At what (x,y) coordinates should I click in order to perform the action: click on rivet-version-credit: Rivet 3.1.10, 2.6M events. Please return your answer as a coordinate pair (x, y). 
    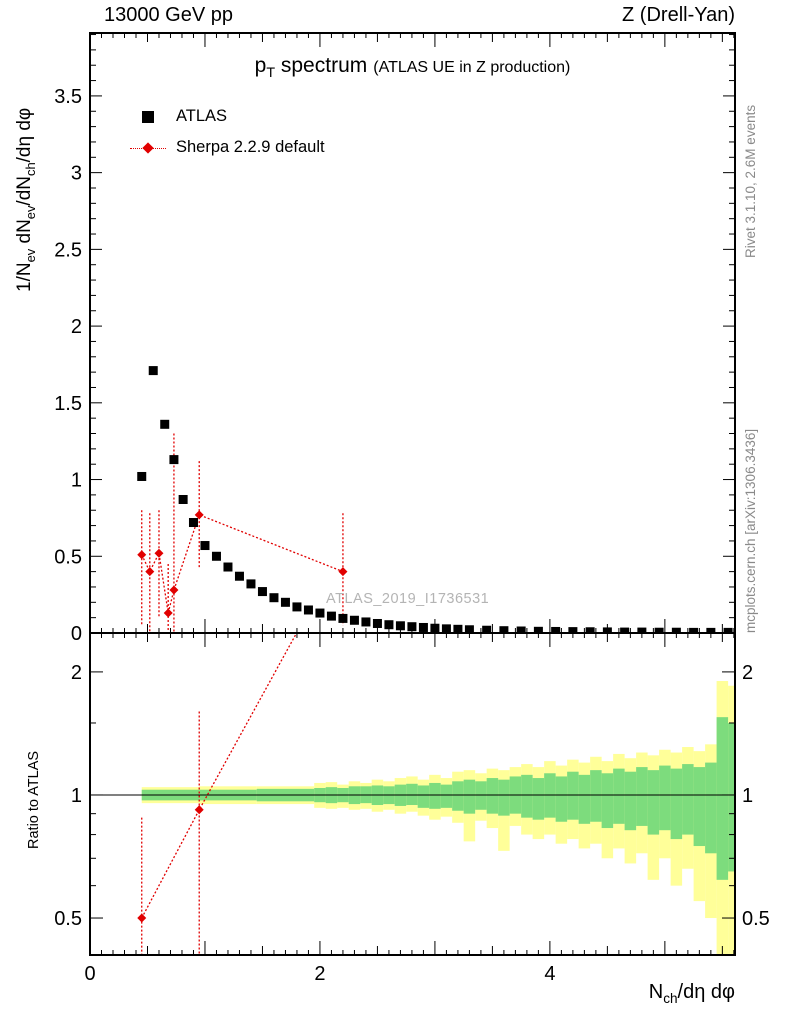
    Looking at the image, I should click on (750, 181).